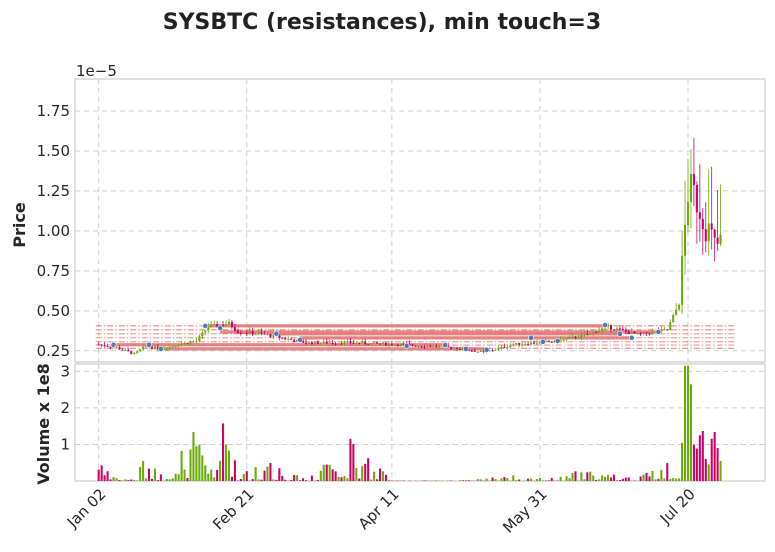 This screenshot has height=552, width=775. Describe the element at coordinates (53, 151) in the screenshot. I see `price-tick-label: 1.50` at that location.